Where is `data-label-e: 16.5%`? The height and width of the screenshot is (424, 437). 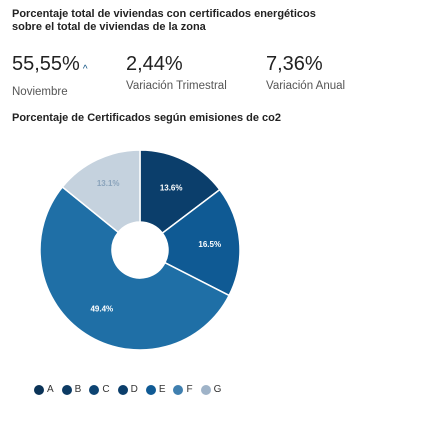 data-label-e: 16.5% is located at coordinates (209, 244).